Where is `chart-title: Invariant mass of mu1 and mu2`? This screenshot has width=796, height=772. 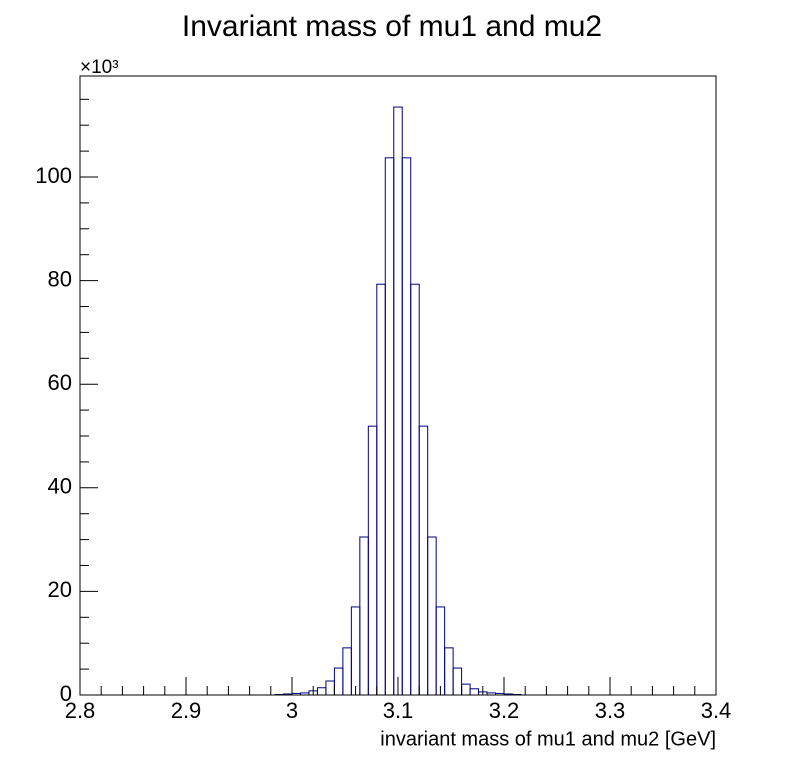 chart-title: Invariant mass of mu1 and mu2 is located at coordinates (392, 26).